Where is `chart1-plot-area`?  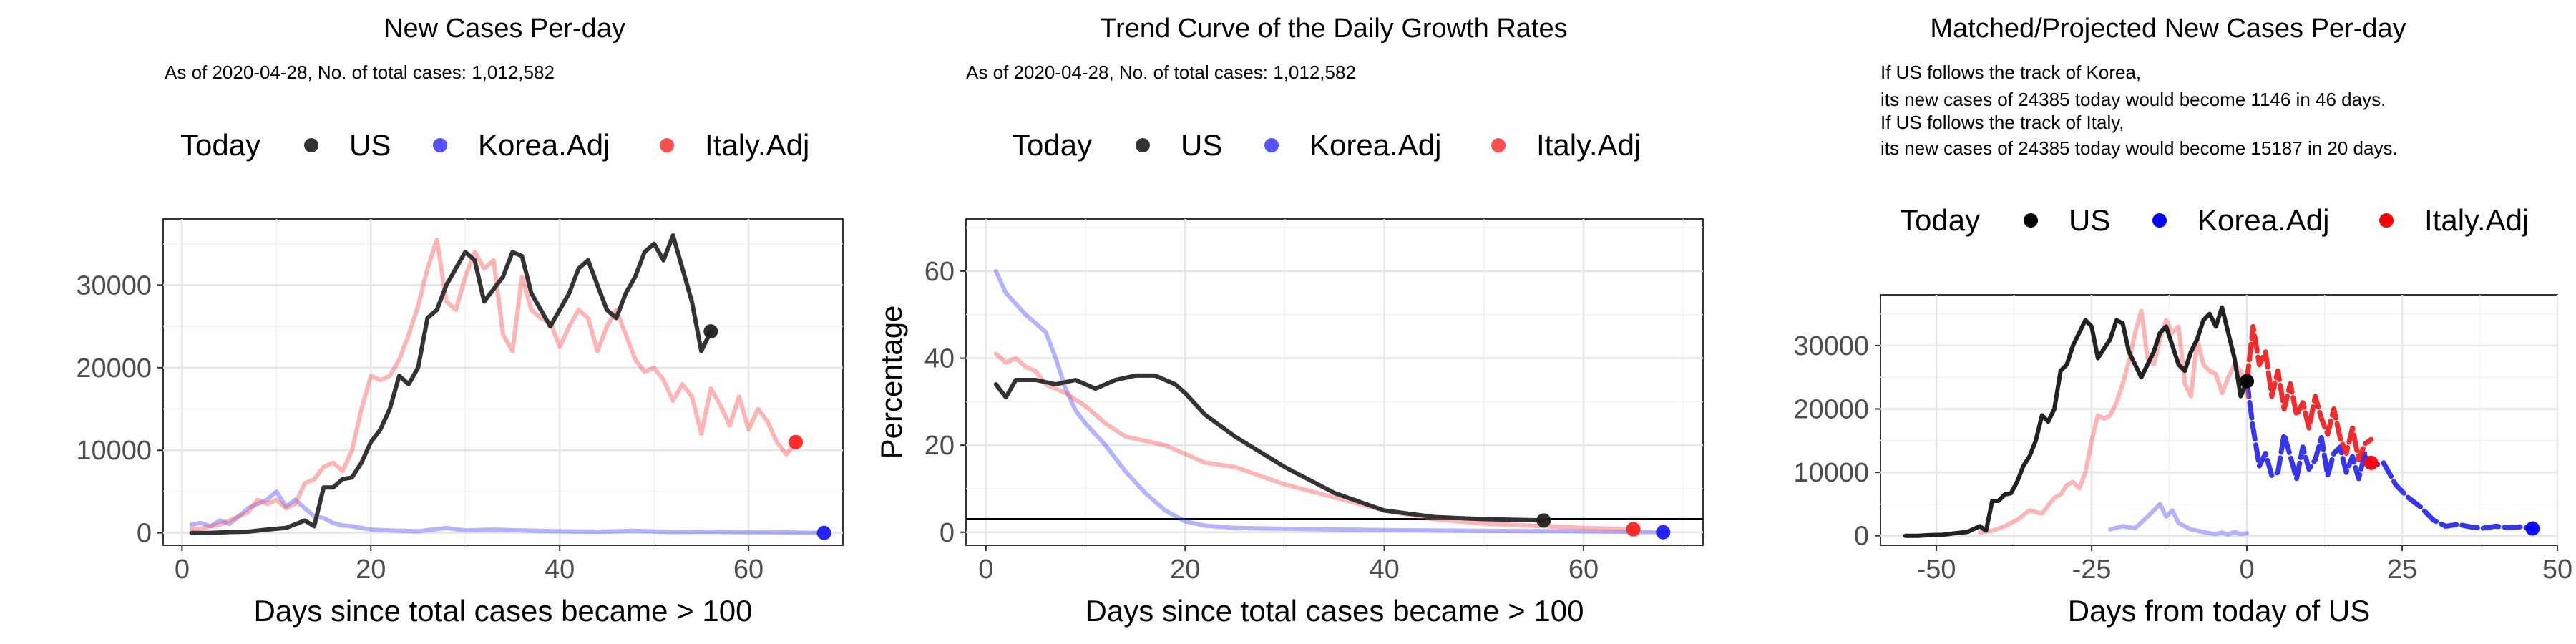
chart1-plot-area is located at coordinates (503, 382).